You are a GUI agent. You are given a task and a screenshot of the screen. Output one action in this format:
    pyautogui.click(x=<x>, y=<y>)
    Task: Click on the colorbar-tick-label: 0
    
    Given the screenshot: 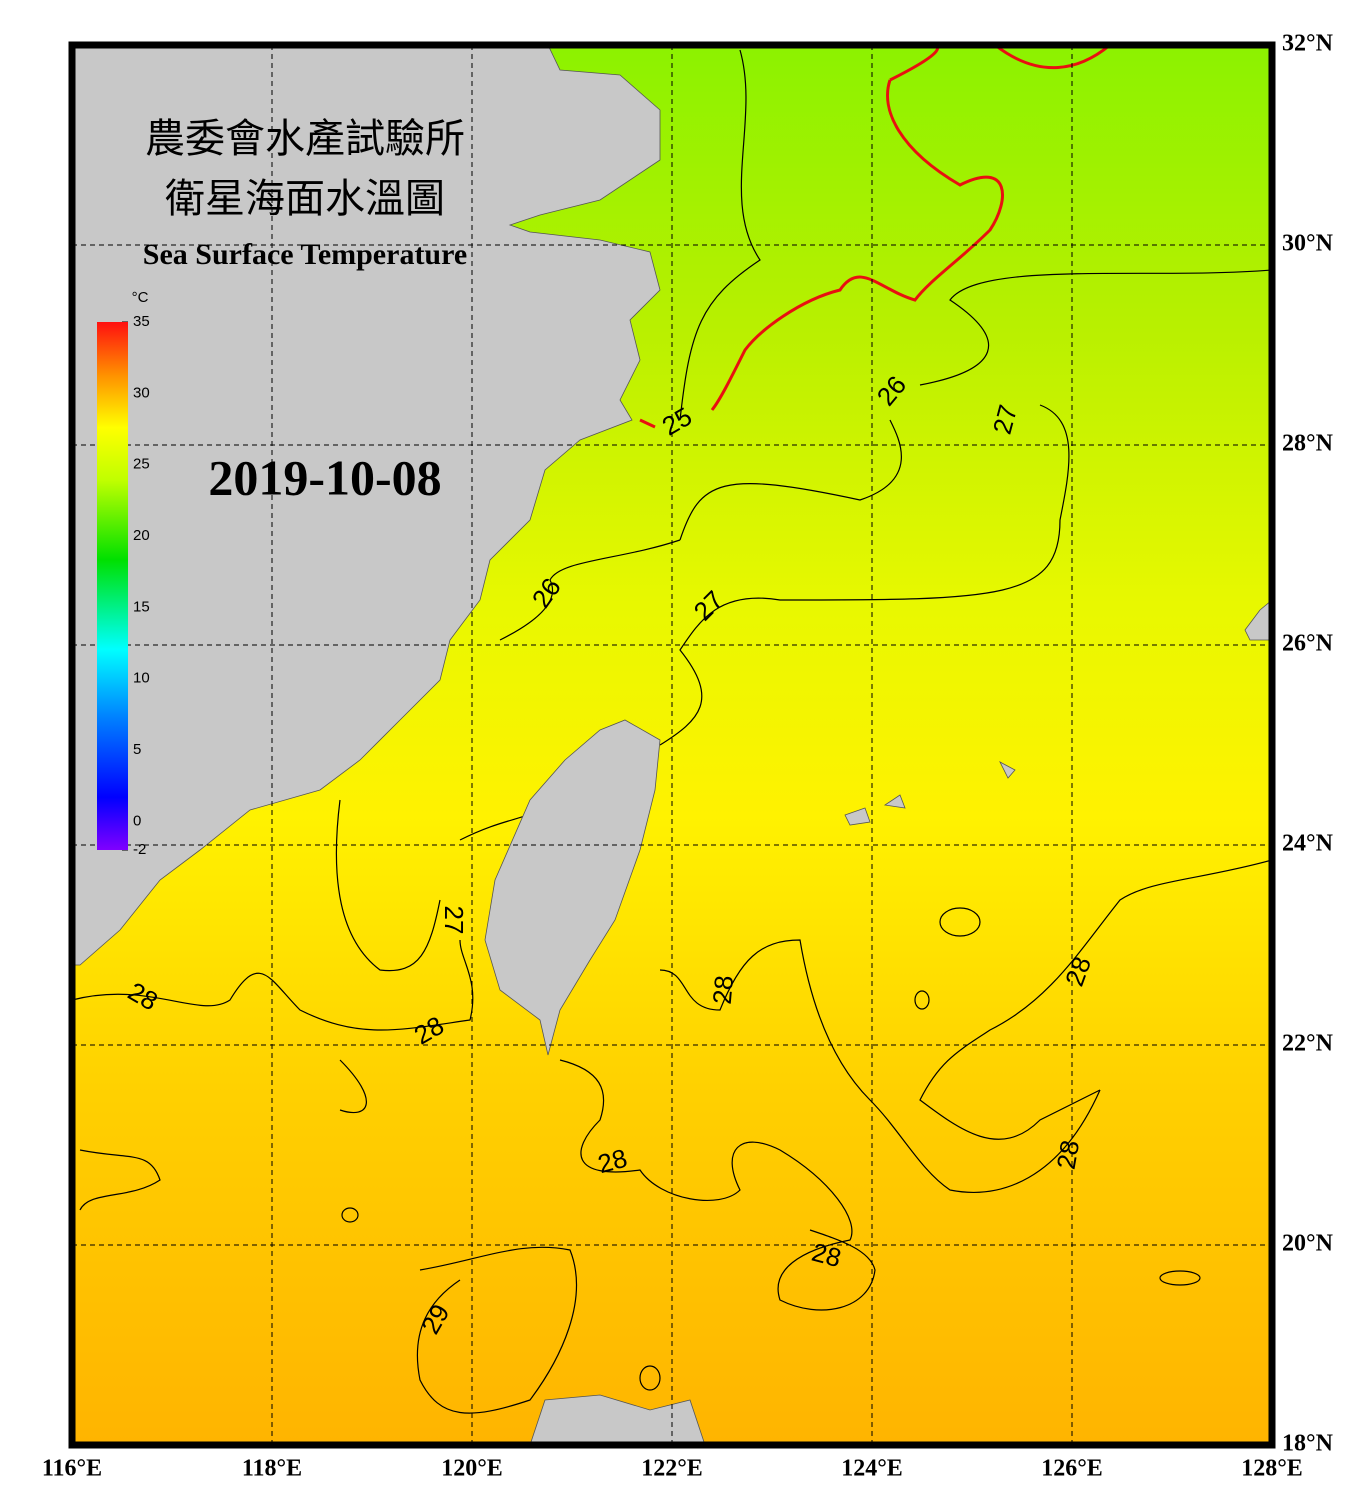 What is the action you would take?
    pyautogui.click(x=137, y=820)
    